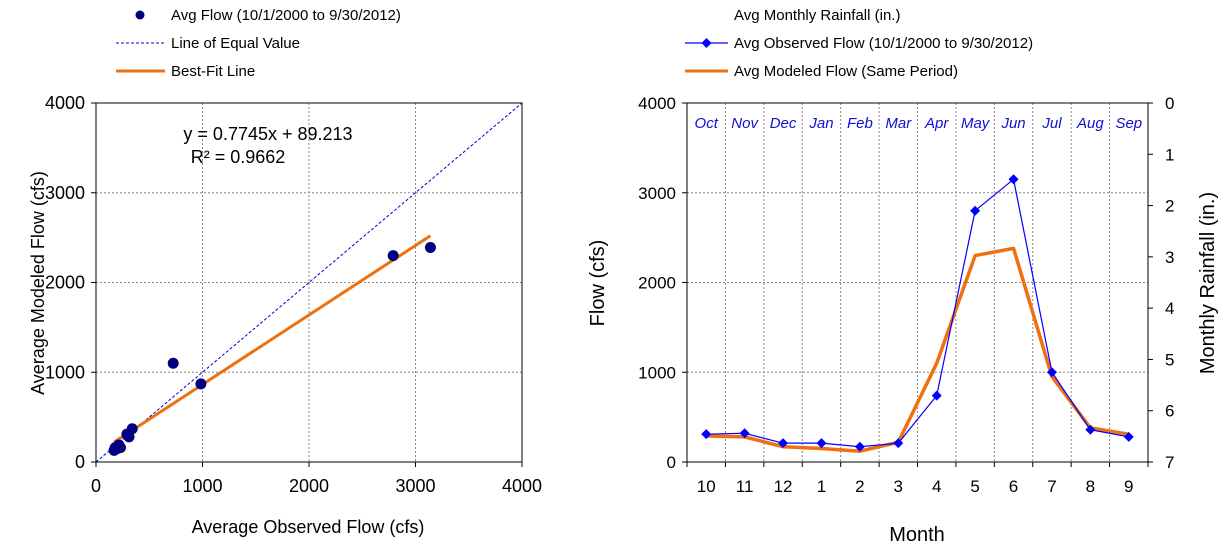 The height and width of the screenshot is (550, 1225). What do you see at coordinates (936, 123) in the screenshot?
I see `month-name-label: Apr` at bounding box center [936, 123].